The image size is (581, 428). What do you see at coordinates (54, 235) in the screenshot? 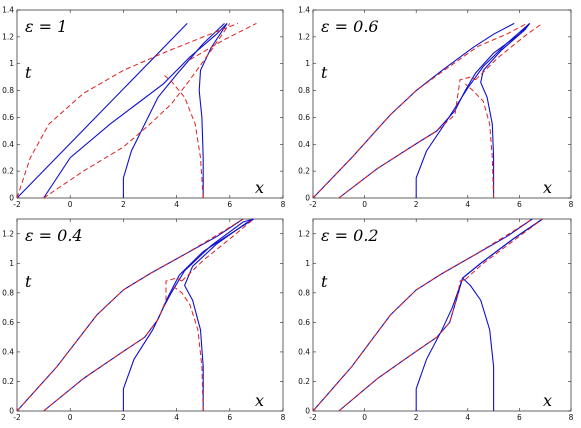
I see `panel-title: ε = 0.4` at bounding box center [54, 235].